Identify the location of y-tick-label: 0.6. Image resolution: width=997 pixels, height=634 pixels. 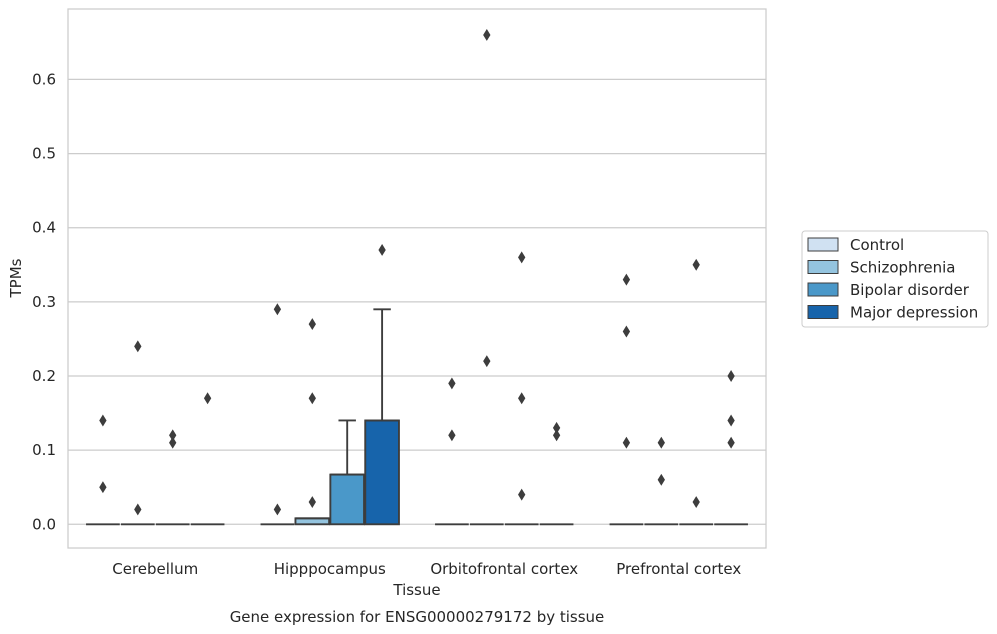
(44, 79).